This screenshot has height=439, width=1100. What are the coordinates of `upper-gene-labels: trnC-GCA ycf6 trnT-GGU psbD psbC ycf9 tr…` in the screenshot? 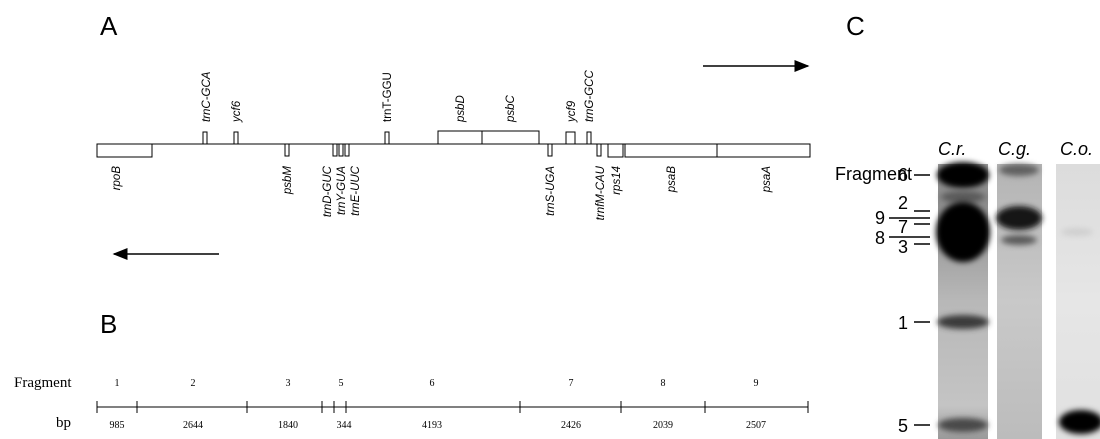 It's located at (398, 96).